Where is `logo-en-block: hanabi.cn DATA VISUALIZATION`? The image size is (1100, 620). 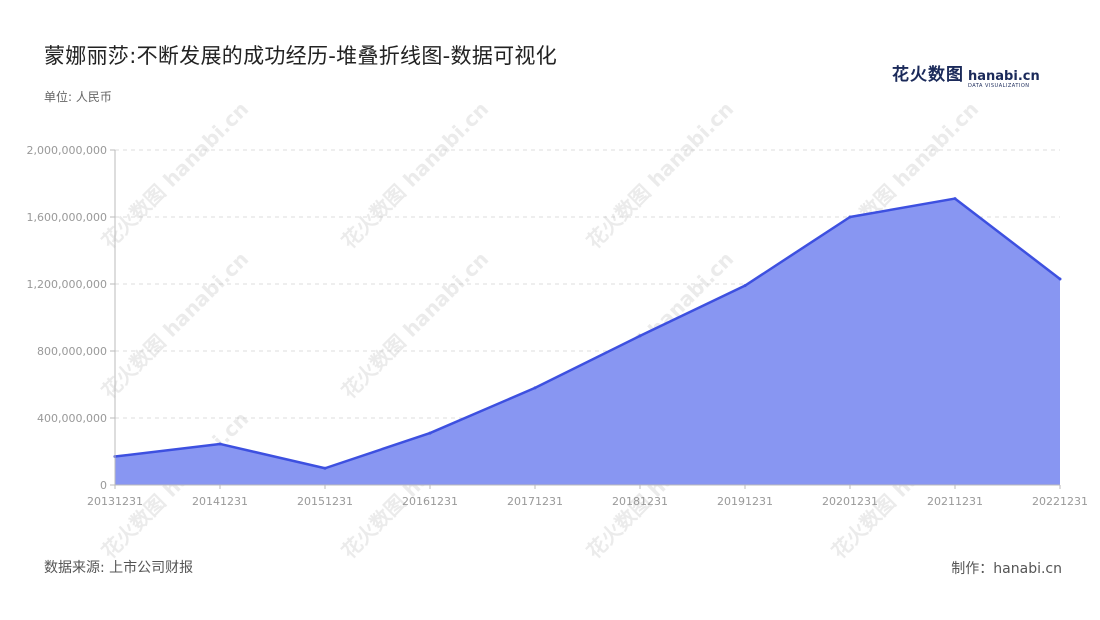
logo-en-block: hanabi.cn DATA VISUALIZATION is located at coordinates (1004, 80).